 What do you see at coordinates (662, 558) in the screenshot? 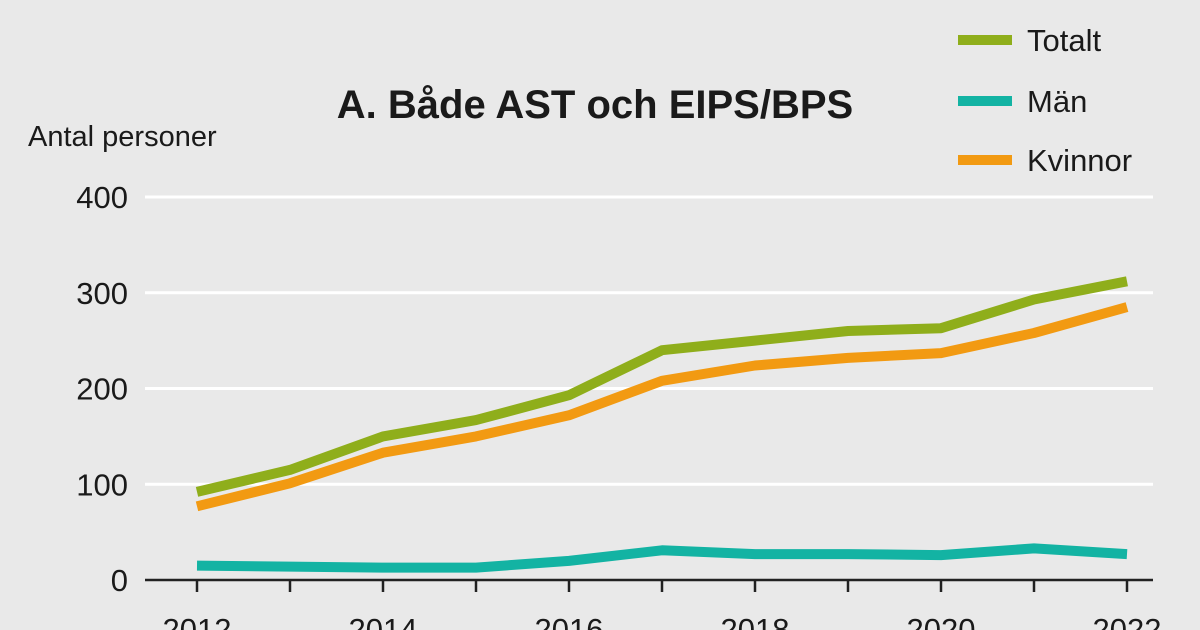
I see `series-line-män` at bounding box center [662, 558].